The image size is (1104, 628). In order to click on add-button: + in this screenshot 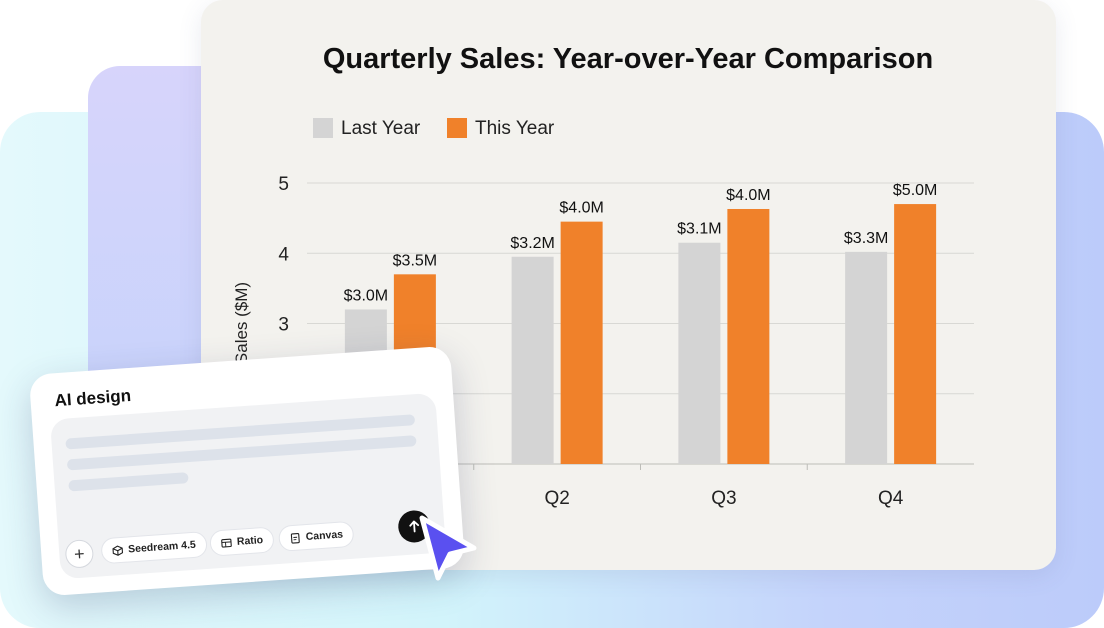, I will do `click(79, 553)`.